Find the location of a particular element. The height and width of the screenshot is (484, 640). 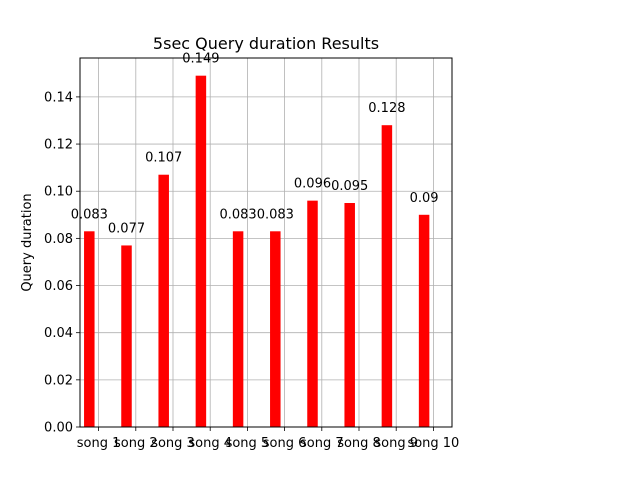

x-tick-label: song 10 is located at coordinates (433, 443).